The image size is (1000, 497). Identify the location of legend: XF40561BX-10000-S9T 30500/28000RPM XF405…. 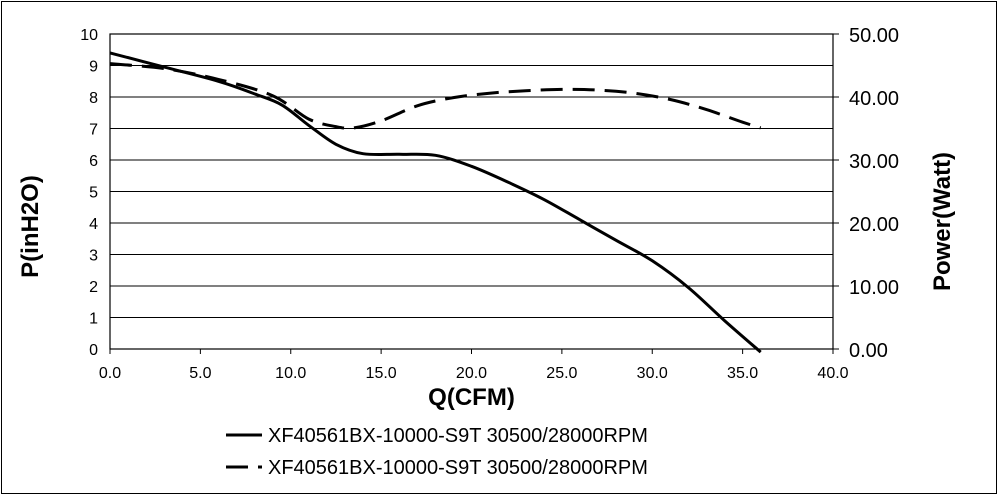
(437, 452).